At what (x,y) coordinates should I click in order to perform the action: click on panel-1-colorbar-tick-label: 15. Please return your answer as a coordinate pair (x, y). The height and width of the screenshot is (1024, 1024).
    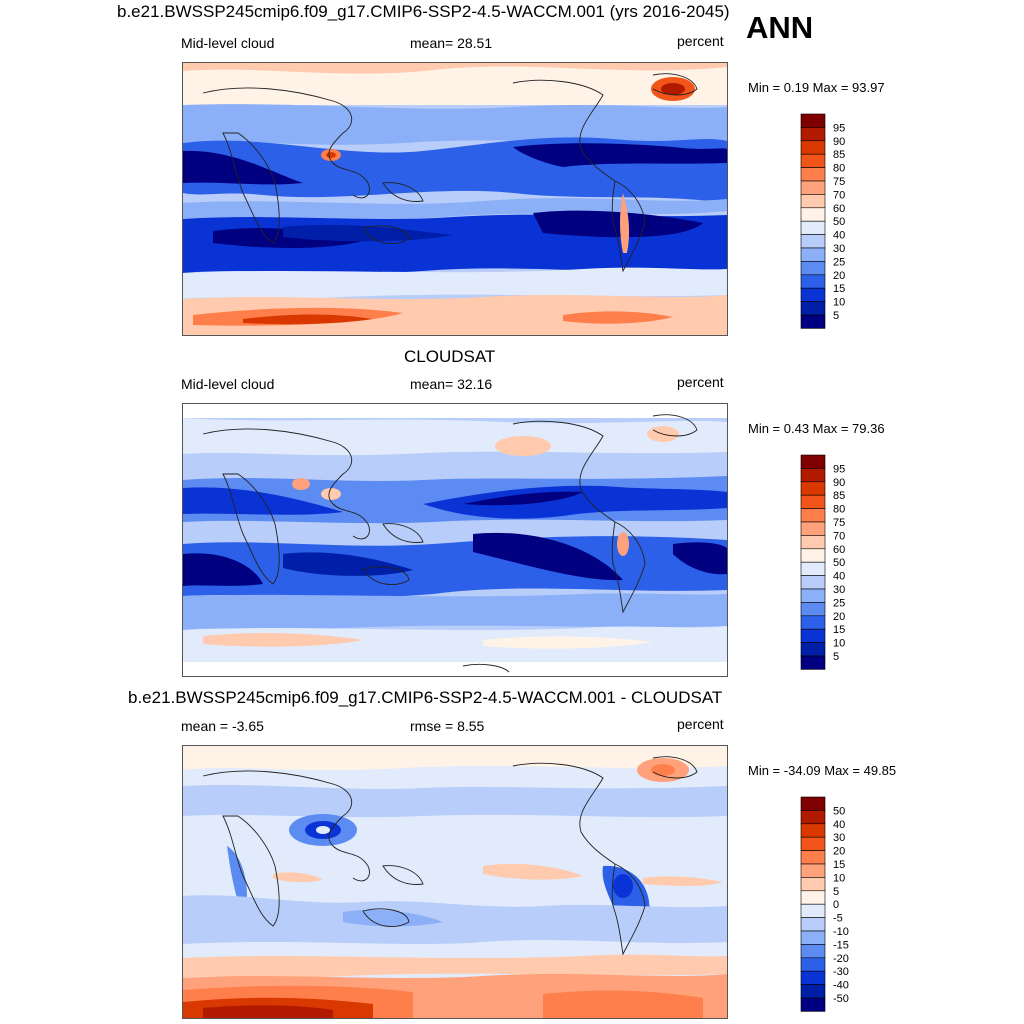
    Looking at the image, I should click on (839, 289).